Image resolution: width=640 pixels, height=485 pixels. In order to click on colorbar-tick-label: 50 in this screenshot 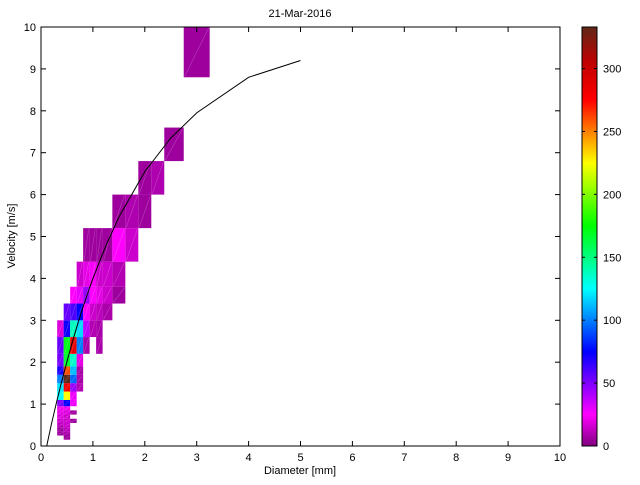, I will do `click(609, 384)`.